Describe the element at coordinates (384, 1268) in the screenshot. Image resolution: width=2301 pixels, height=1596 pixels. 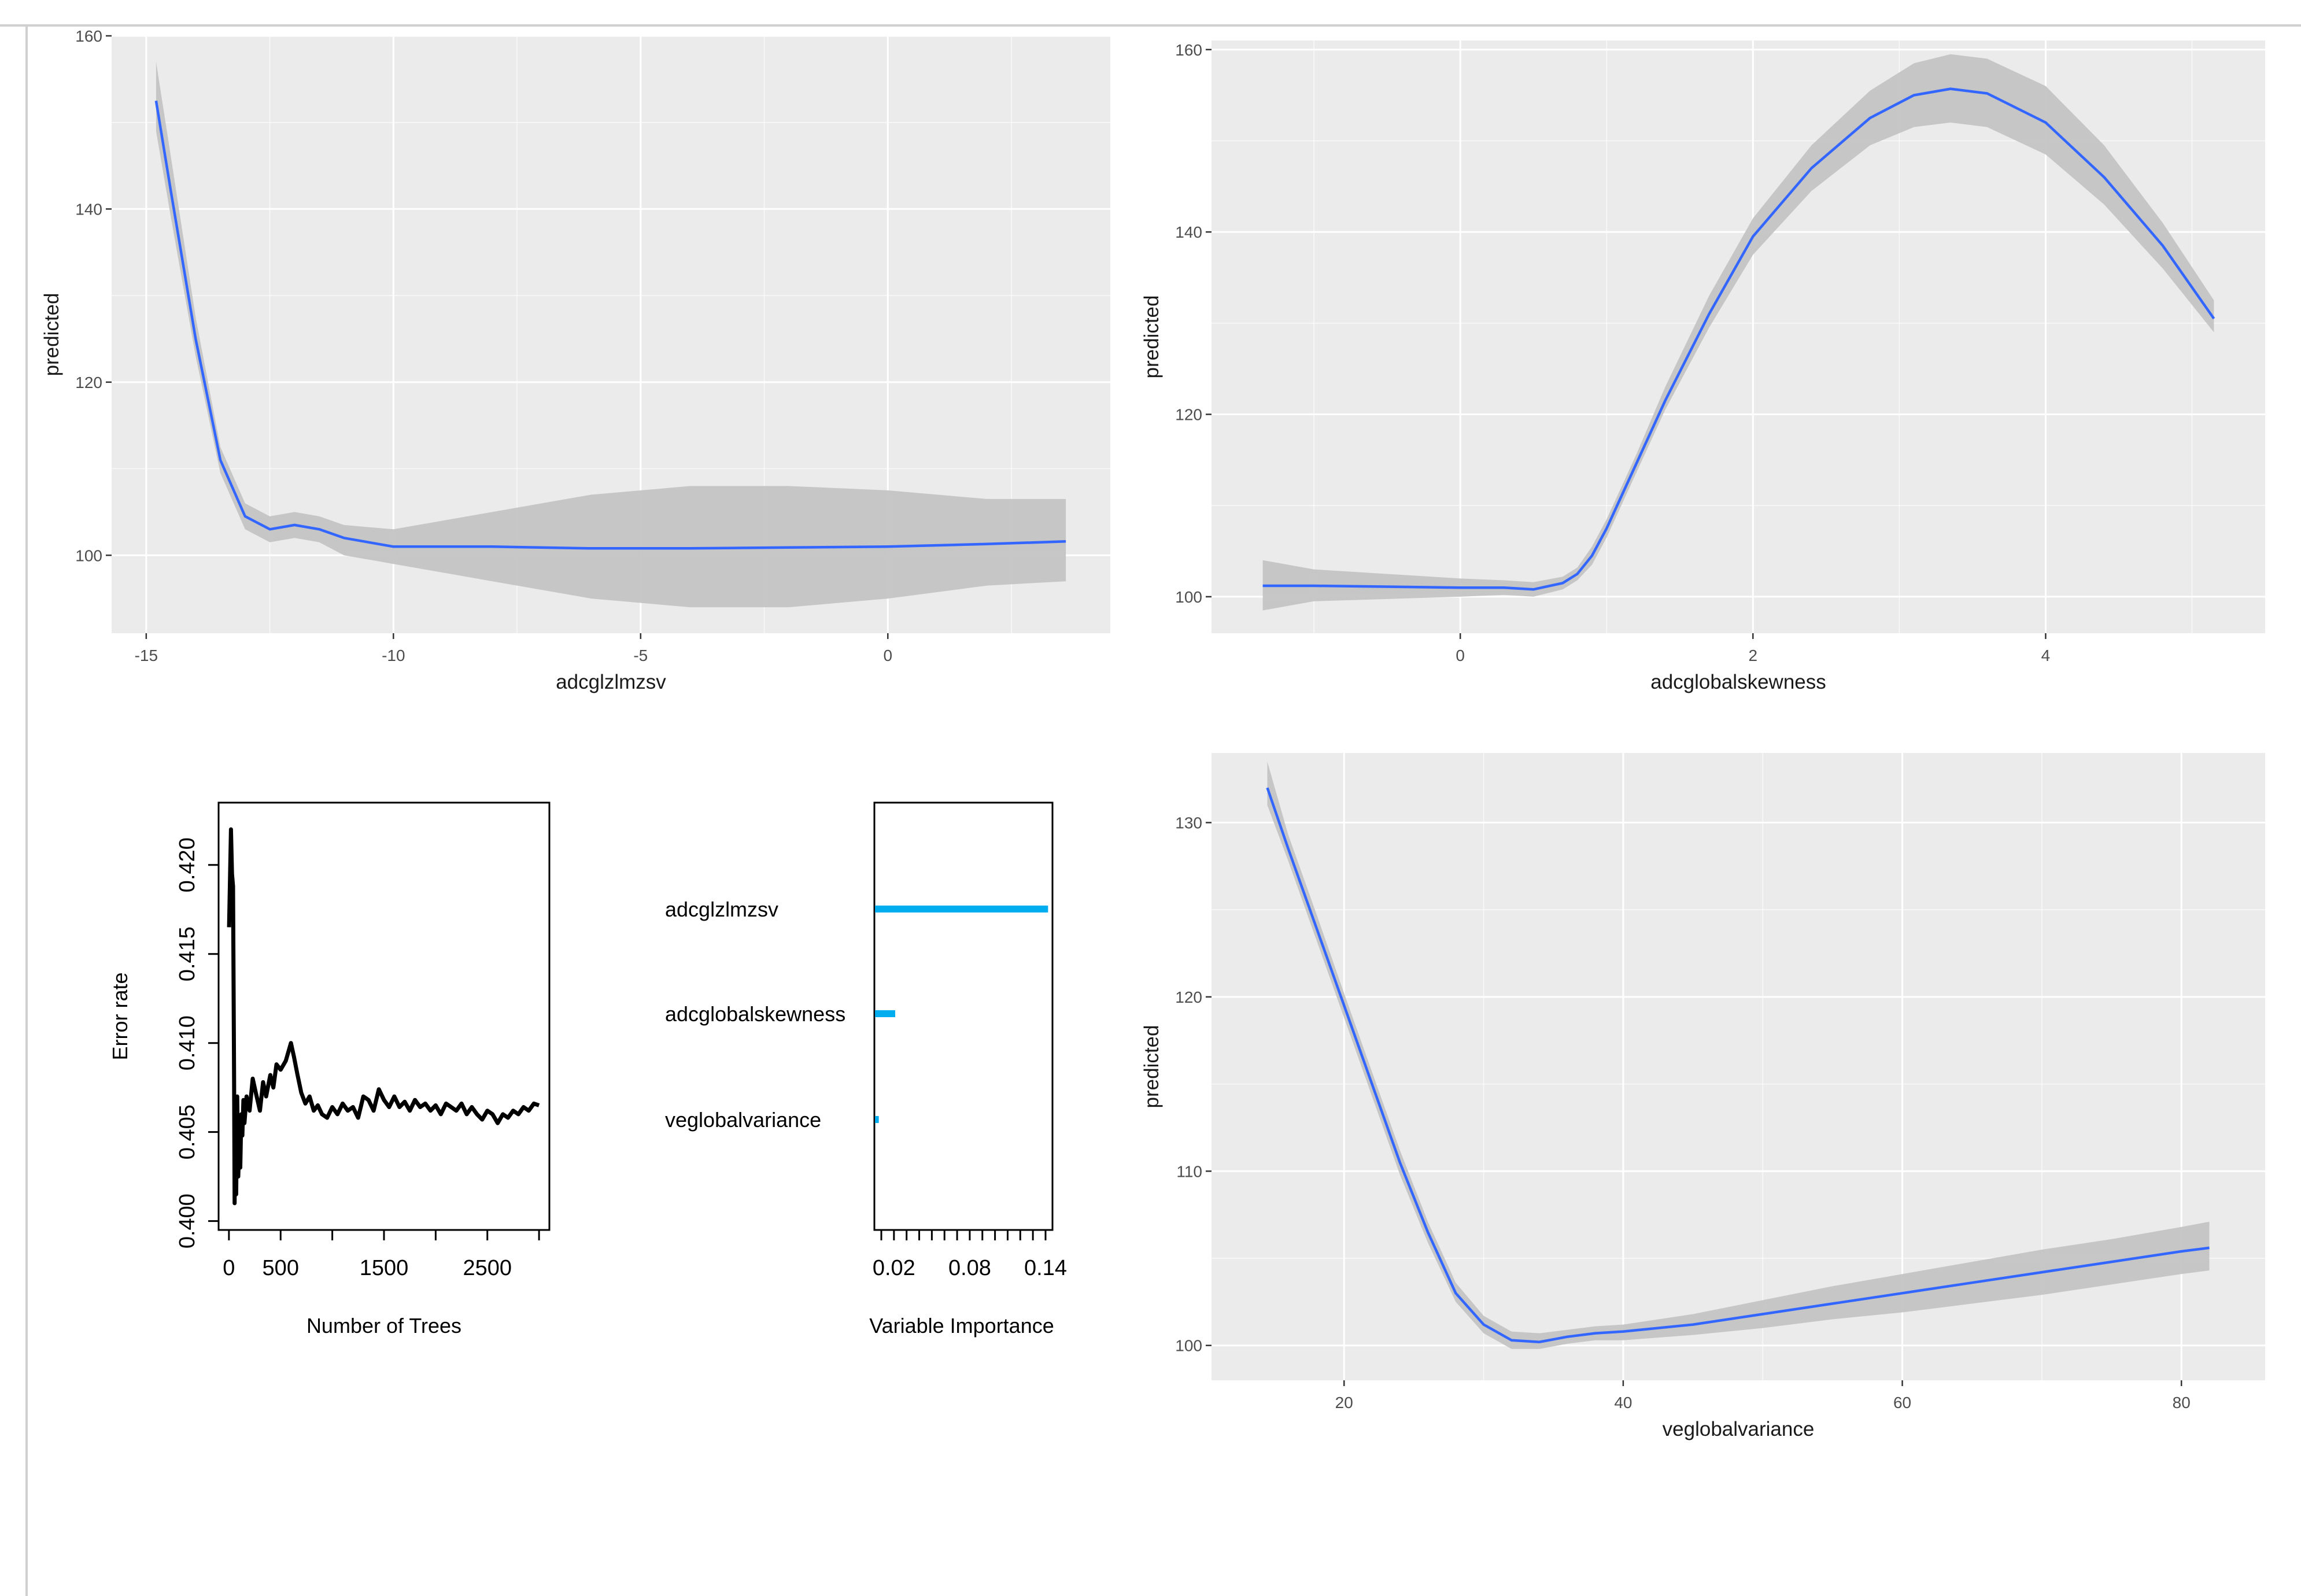
I see `x-tick-label: 1500` at that location.